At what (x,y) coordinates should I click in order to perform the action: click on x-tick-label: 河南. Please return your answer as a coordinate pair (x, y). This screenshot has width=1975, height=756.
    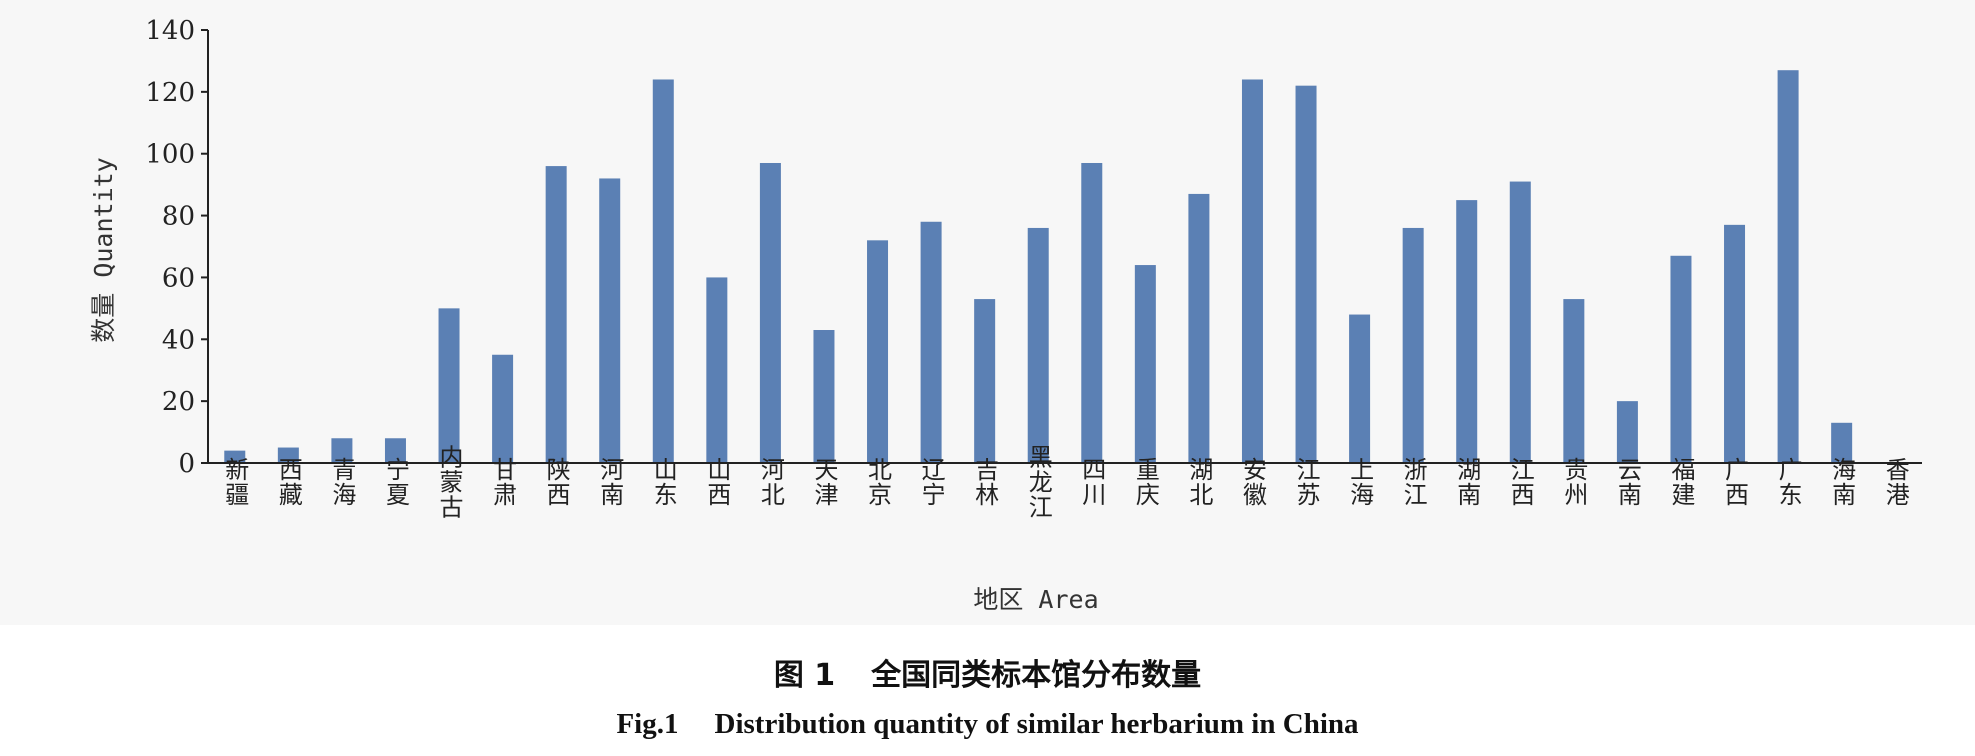
    Looking at the image, I should click on (610, 482).